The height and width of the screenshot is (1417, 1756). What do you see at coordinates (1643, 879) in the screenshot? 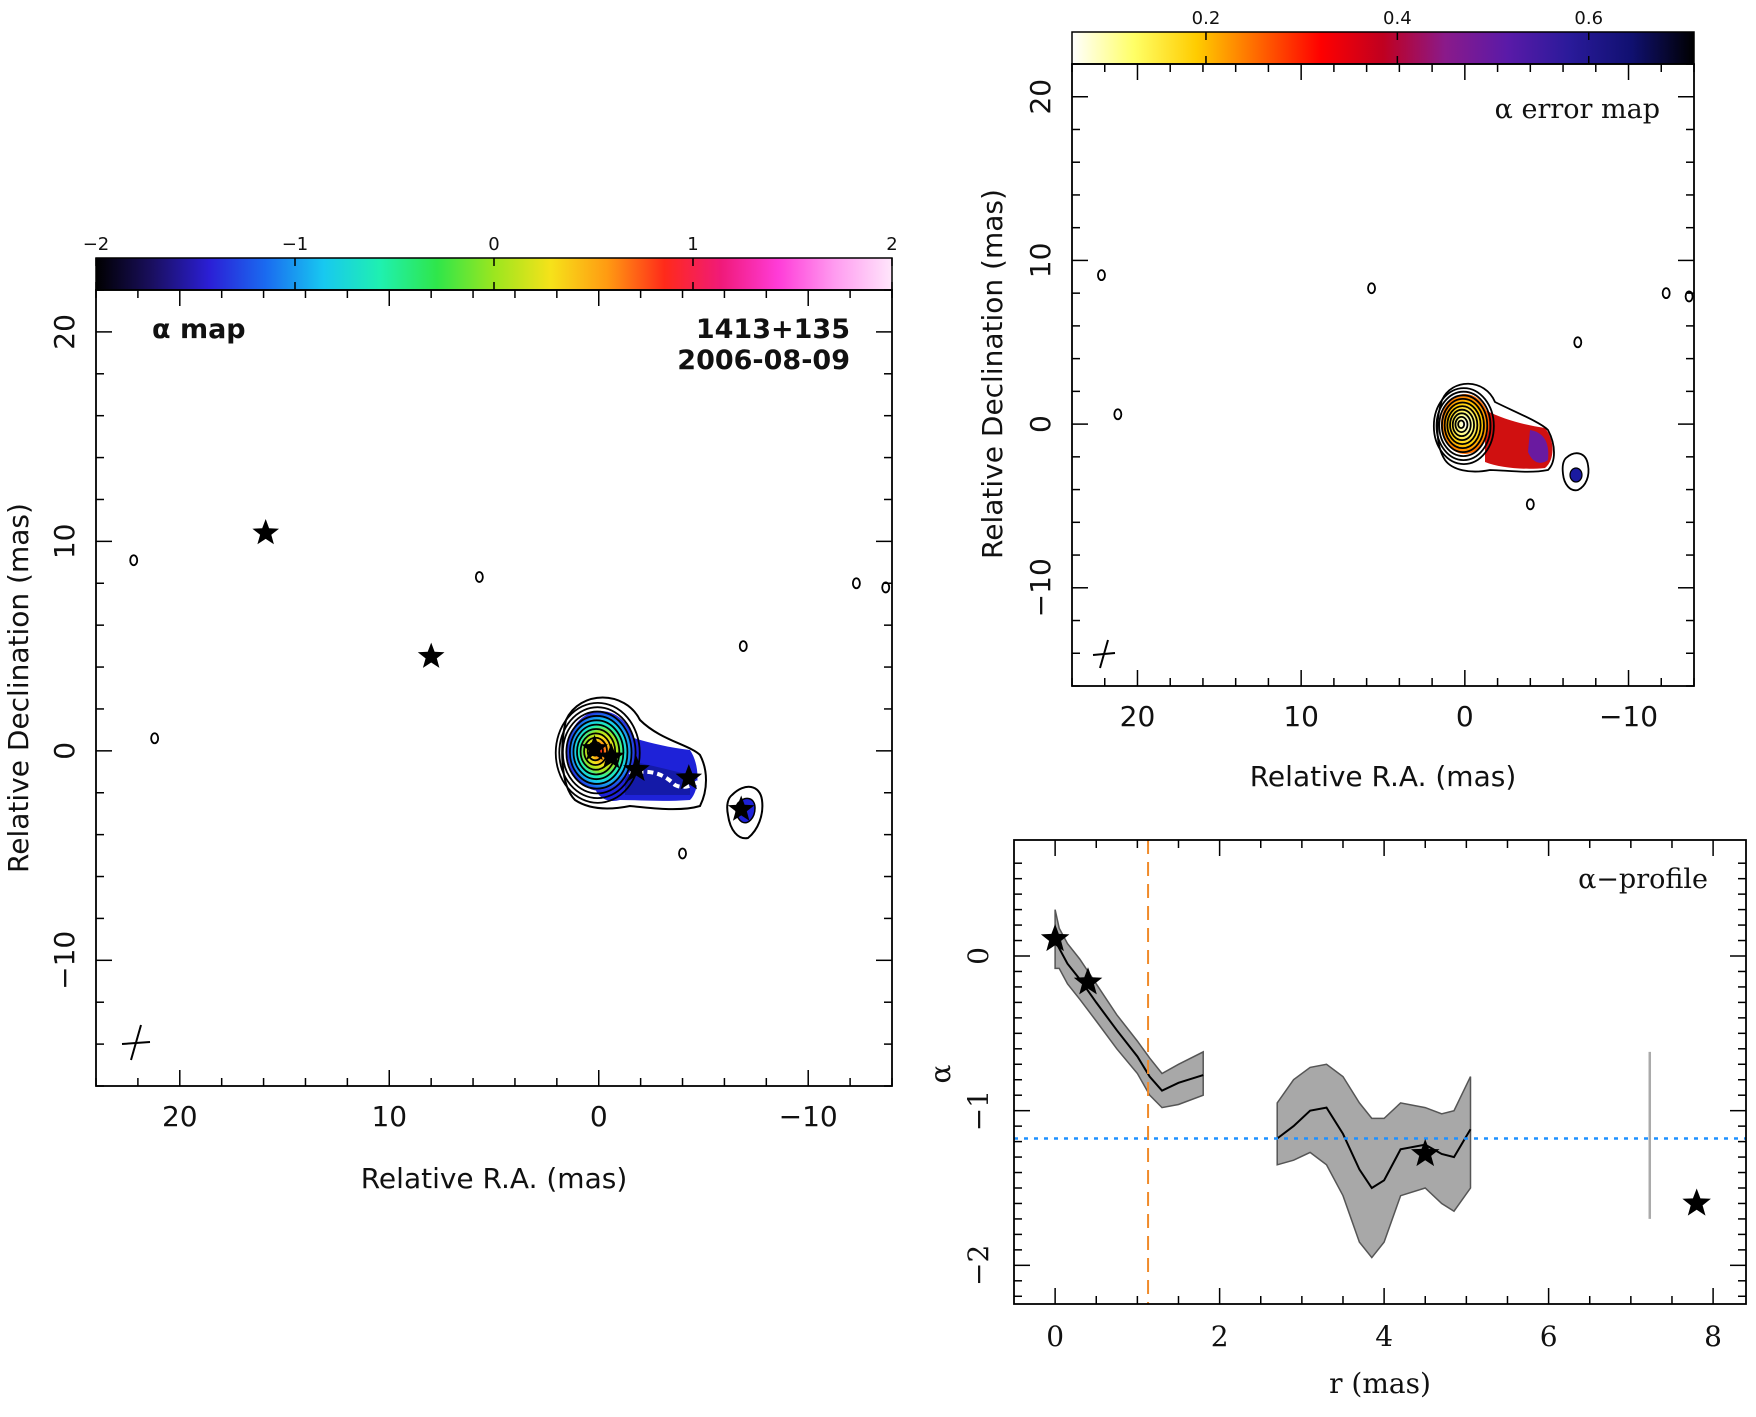
I see `alpha-profile-label: α−profile` at bounding box center [1643, 879].